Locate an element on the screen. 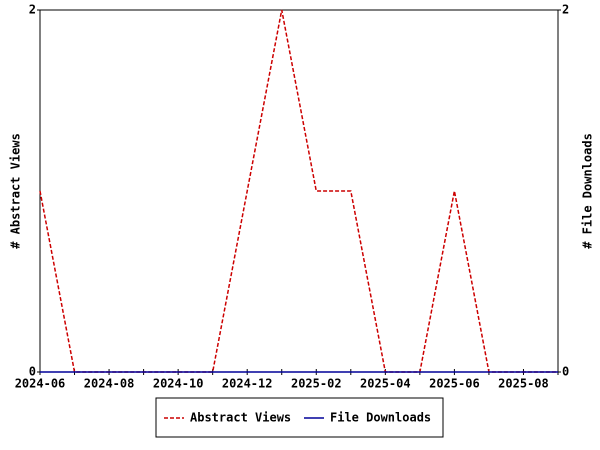 The image size is (600, 450). y2-tick-label: 0 is located at coordinates (565, 372).